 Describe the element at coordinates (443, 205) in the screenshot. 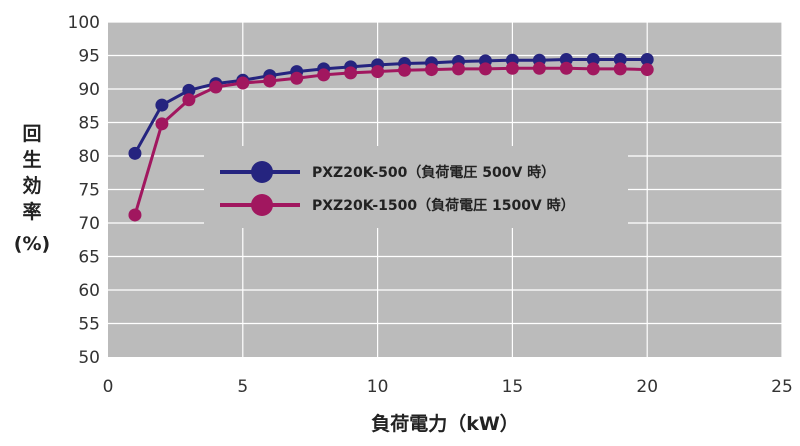

I see `legend-label: PXZ20K-1500（負荷電圧 1500V 時）` at that location.